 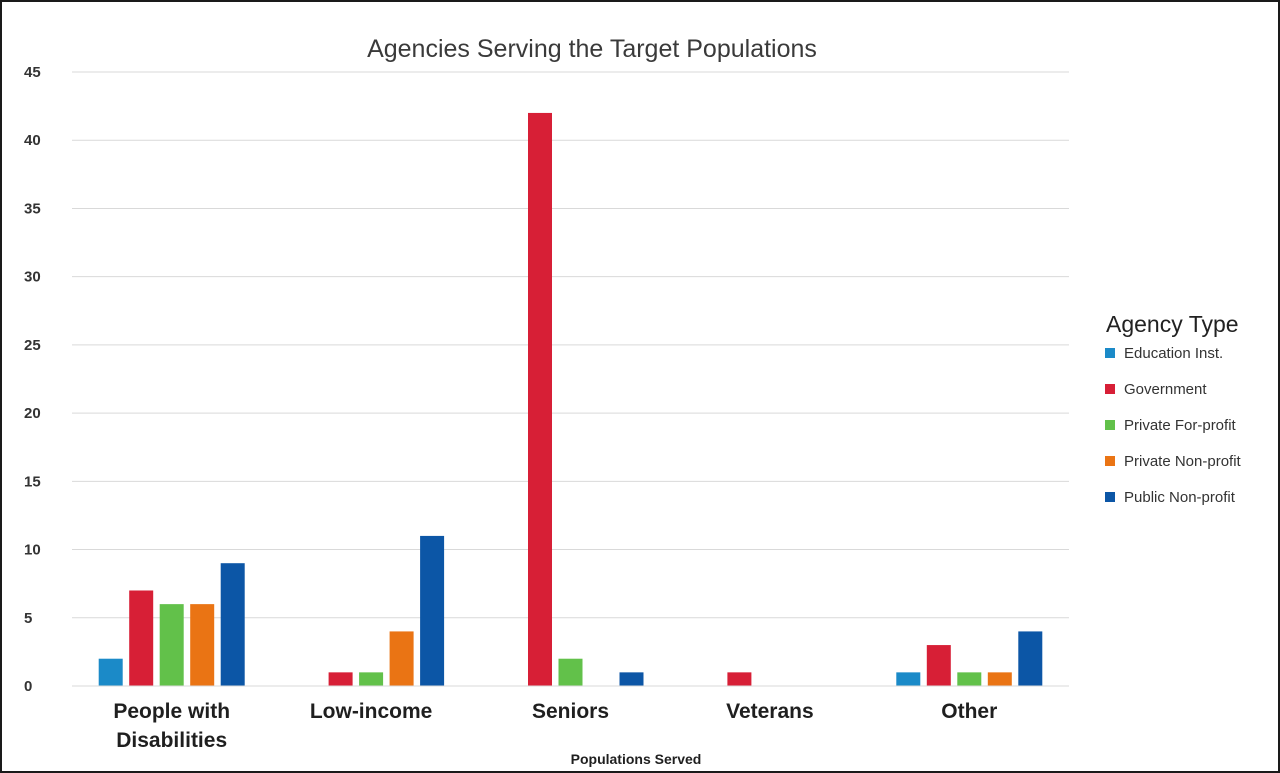 I want to click on legend-label-public-non-profit: Public Non-profit, so click(x=1180, y=497).